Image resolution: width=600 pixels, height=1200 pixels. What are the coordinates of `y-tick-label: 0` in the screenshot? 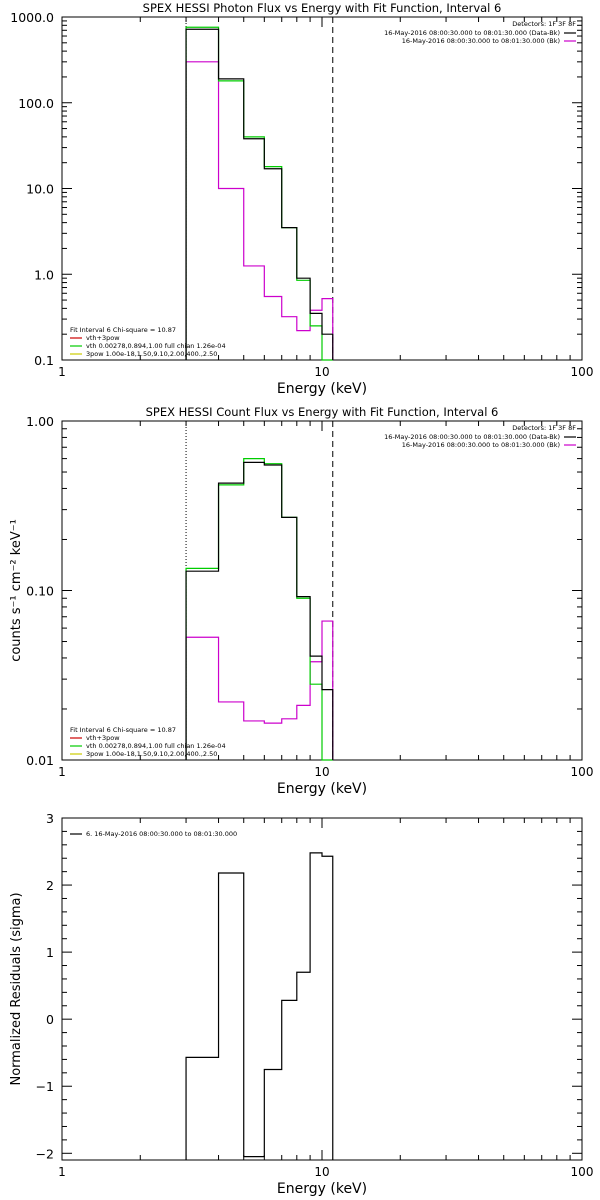 It's located at (50, 1019).